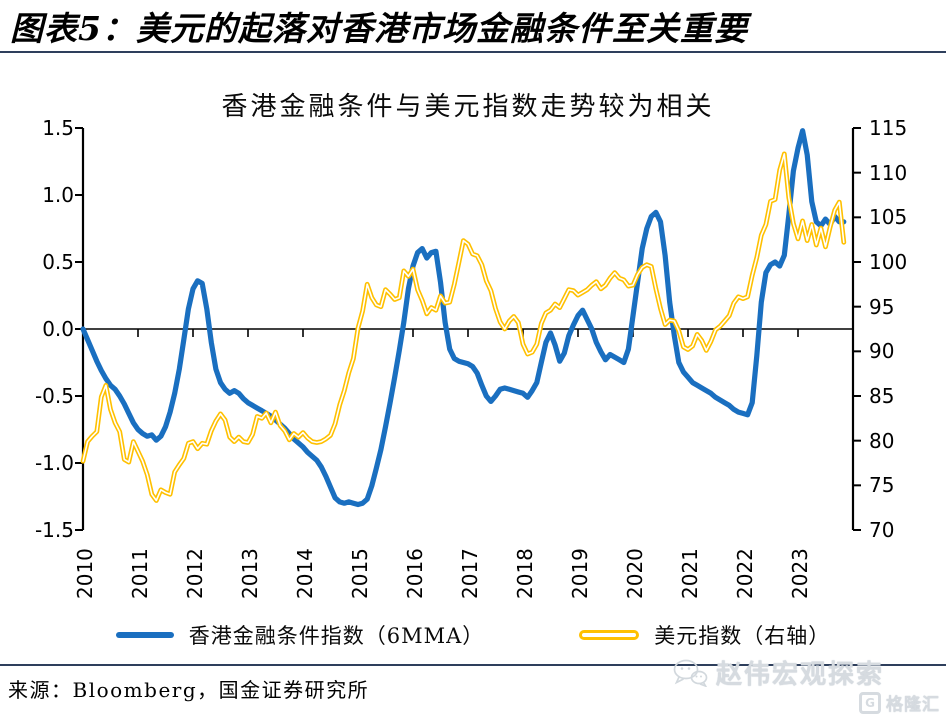  Describe the element at coordinates (690, 673) in the screenshot. I see `wechat-bubbles-icon` at that location.